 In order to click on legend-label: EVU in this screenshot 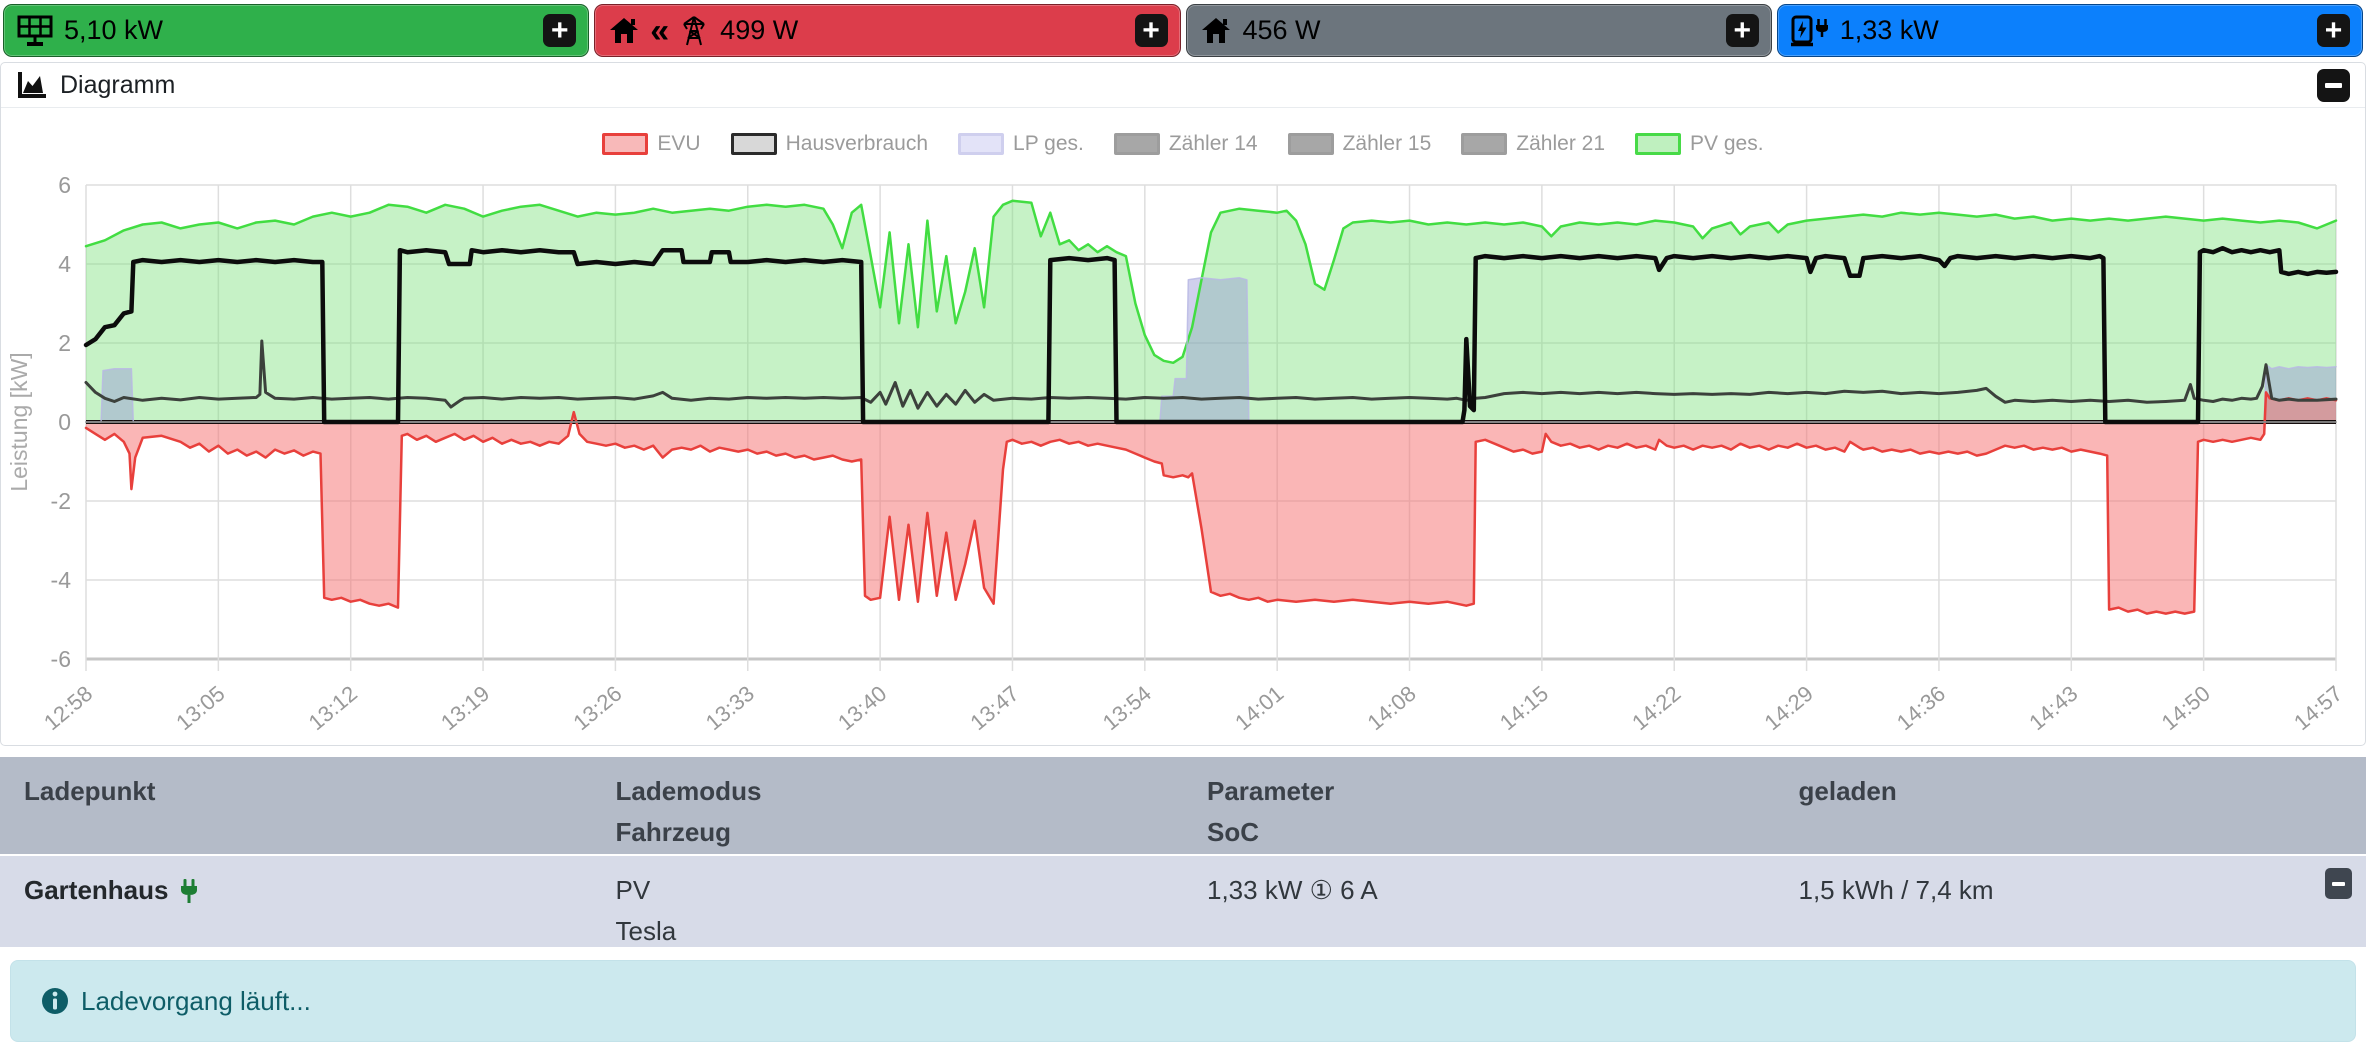, I will do `click(679, 143)`.